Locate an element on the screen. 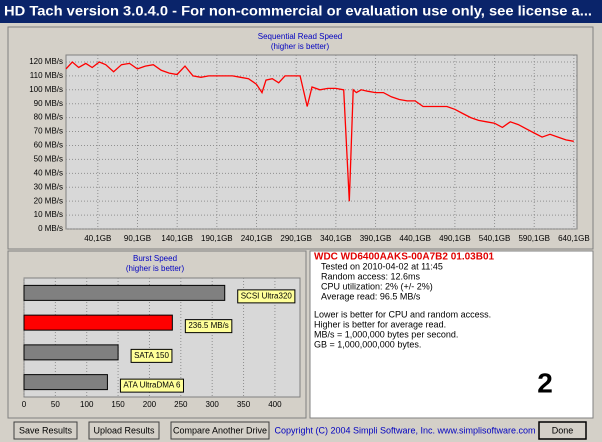 Image resolution: width=602 pixels, height=442 pixels. button-label: Compare Another Drive is located at coordinates (220, 430).